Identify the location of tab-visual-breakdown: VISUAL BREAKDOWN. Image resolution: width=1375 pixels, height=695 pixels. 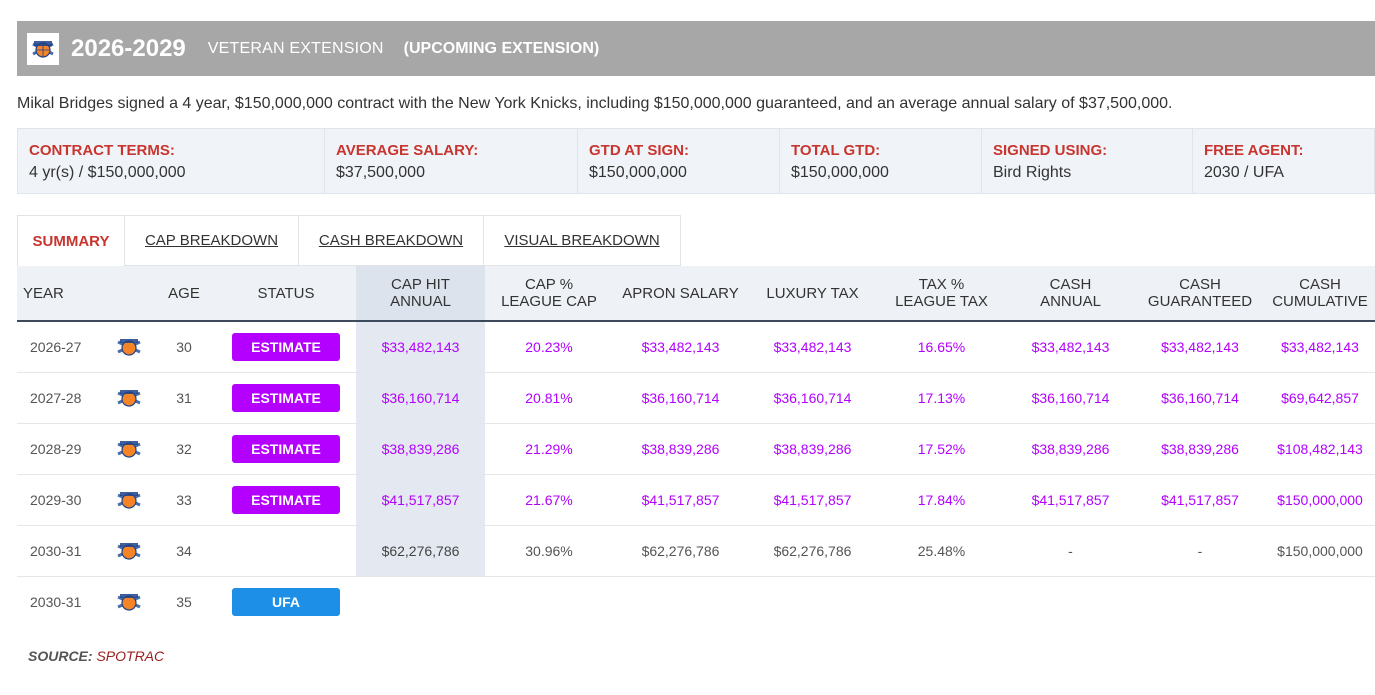
(582, 241).